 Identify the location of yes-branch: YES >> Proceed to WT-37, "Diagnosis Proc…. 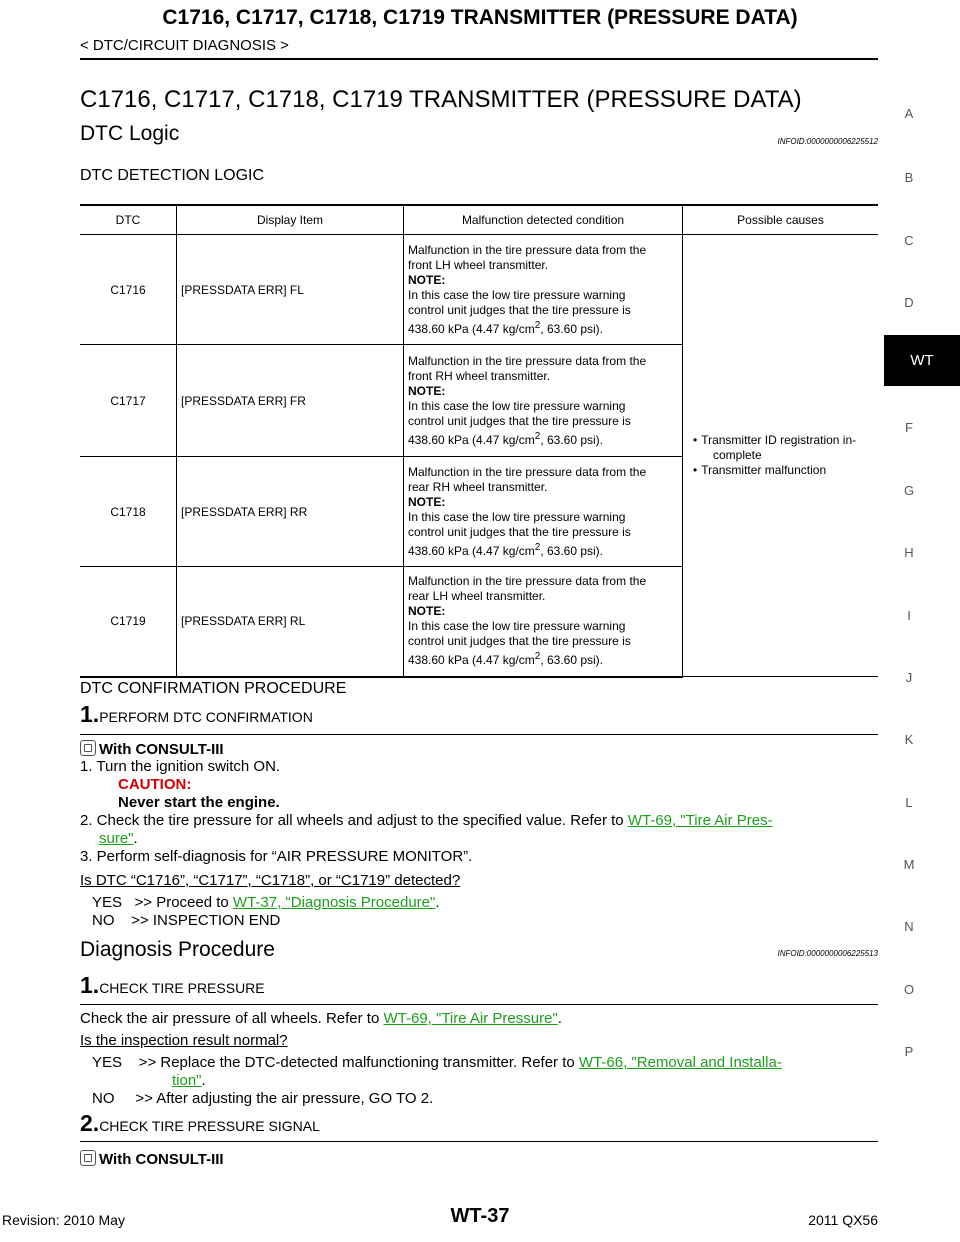
(266, 902).